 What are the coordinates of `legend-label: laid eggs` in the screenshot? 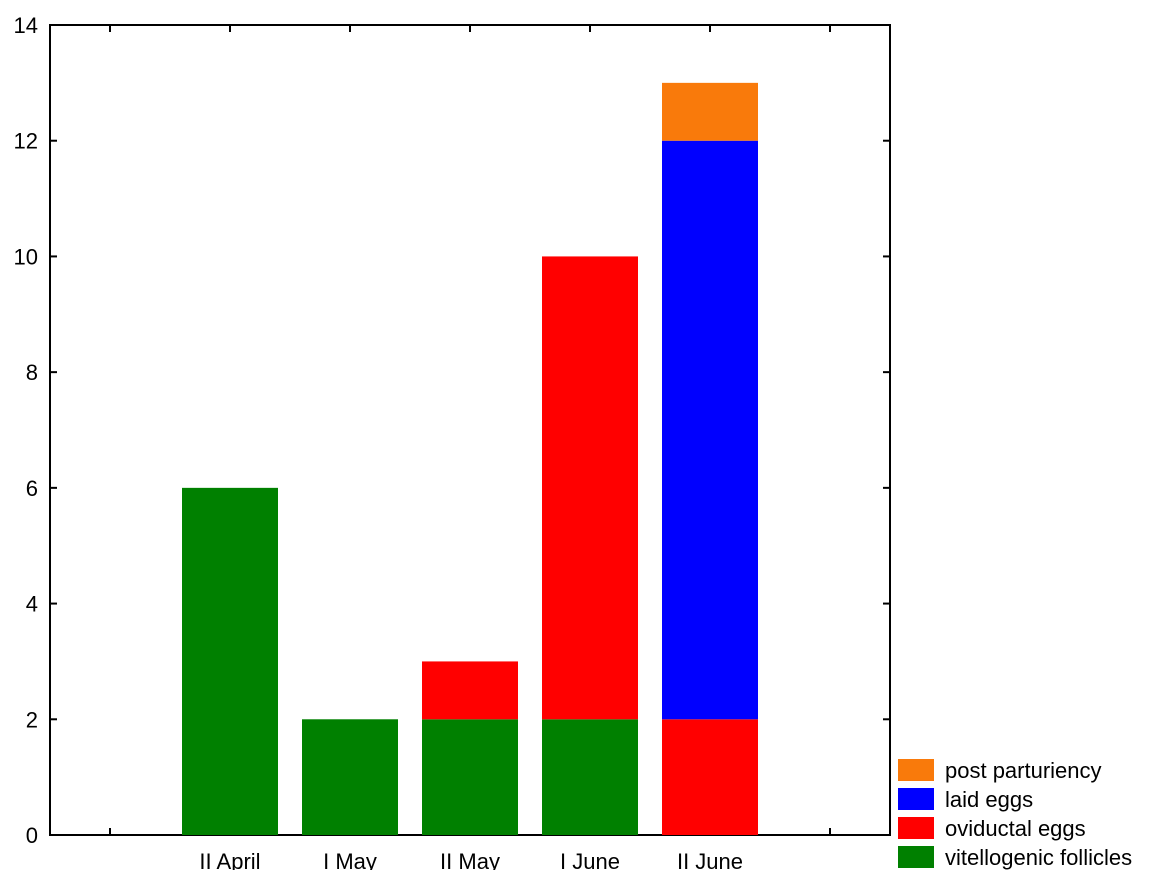 It's located at (989, 799).